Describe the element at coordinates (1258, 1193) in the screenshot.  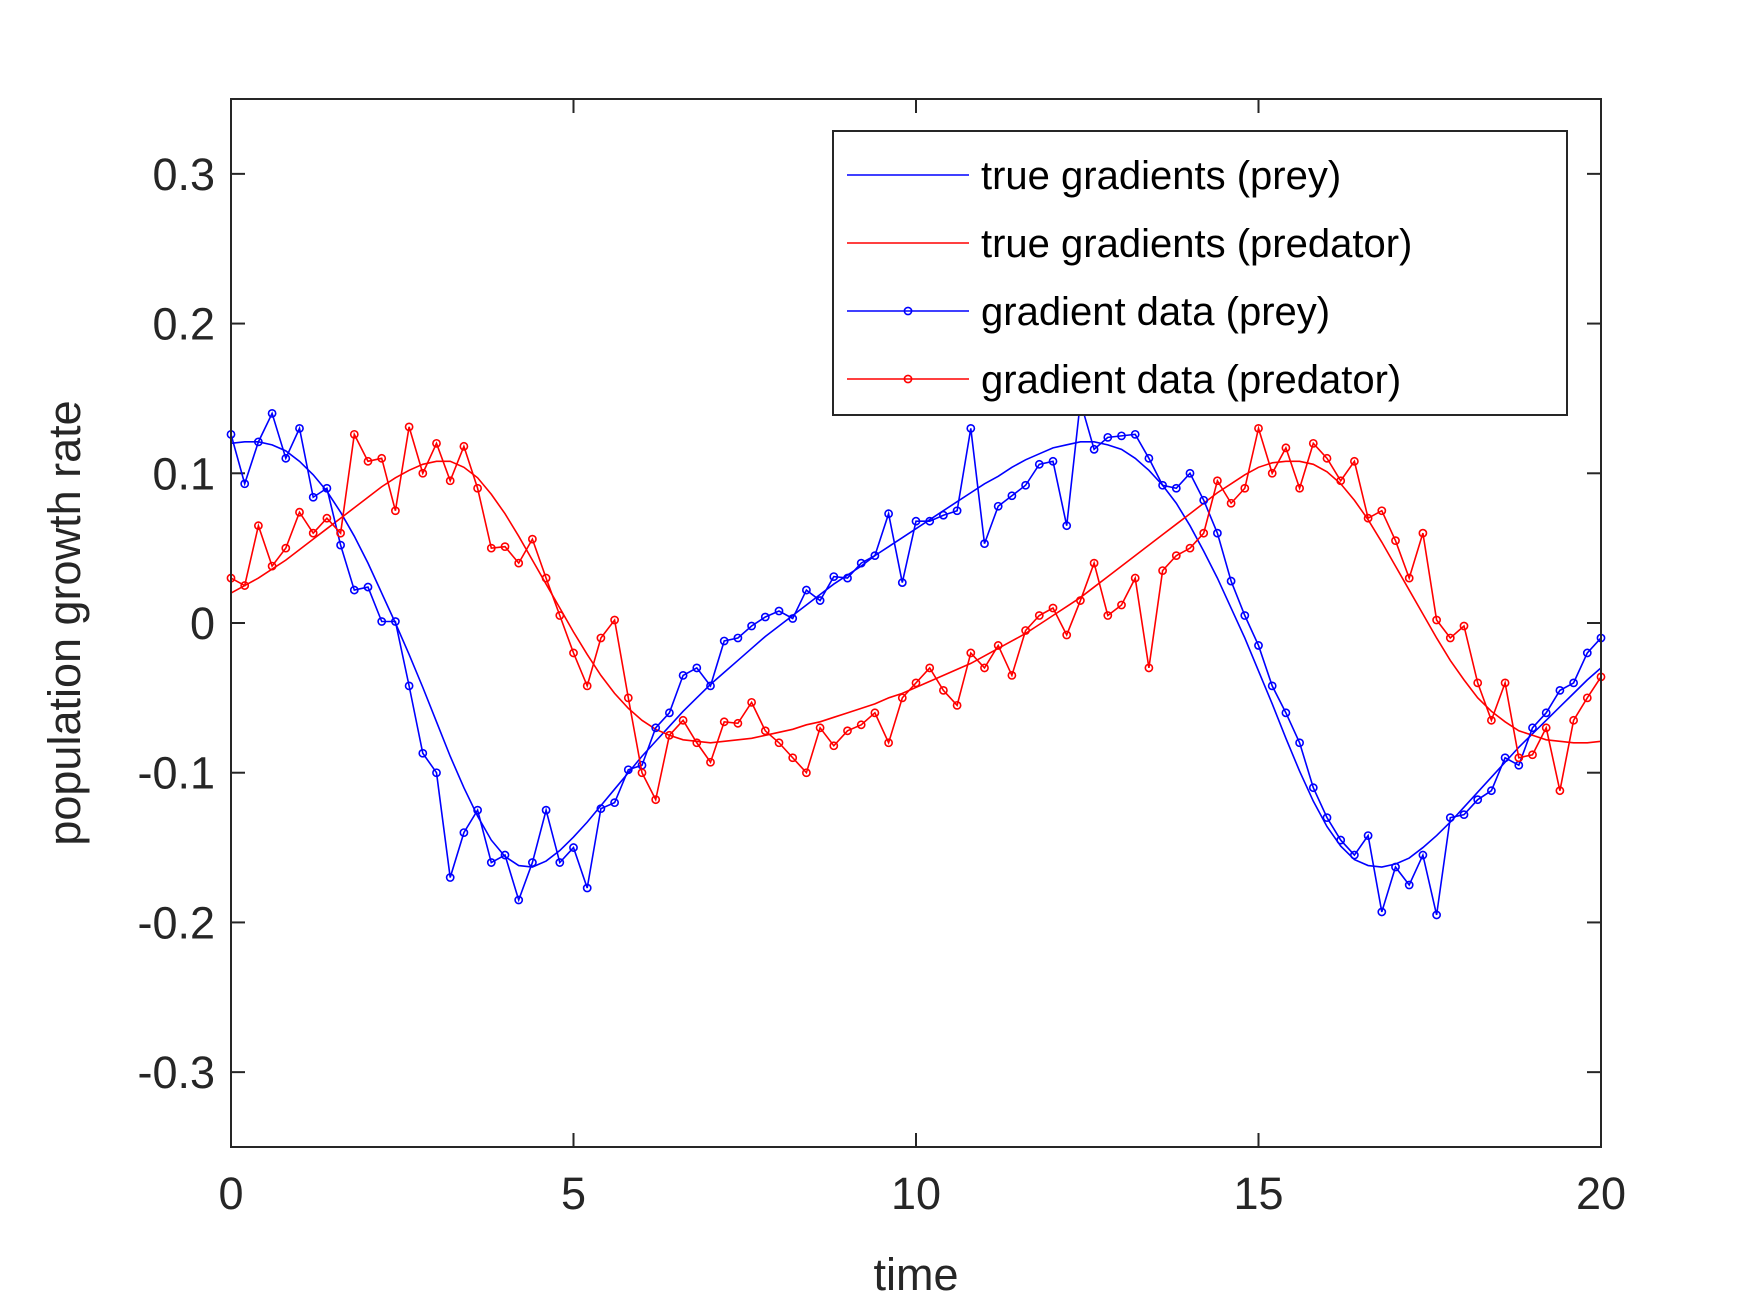
I see `x-tick-label: 15` at that location.